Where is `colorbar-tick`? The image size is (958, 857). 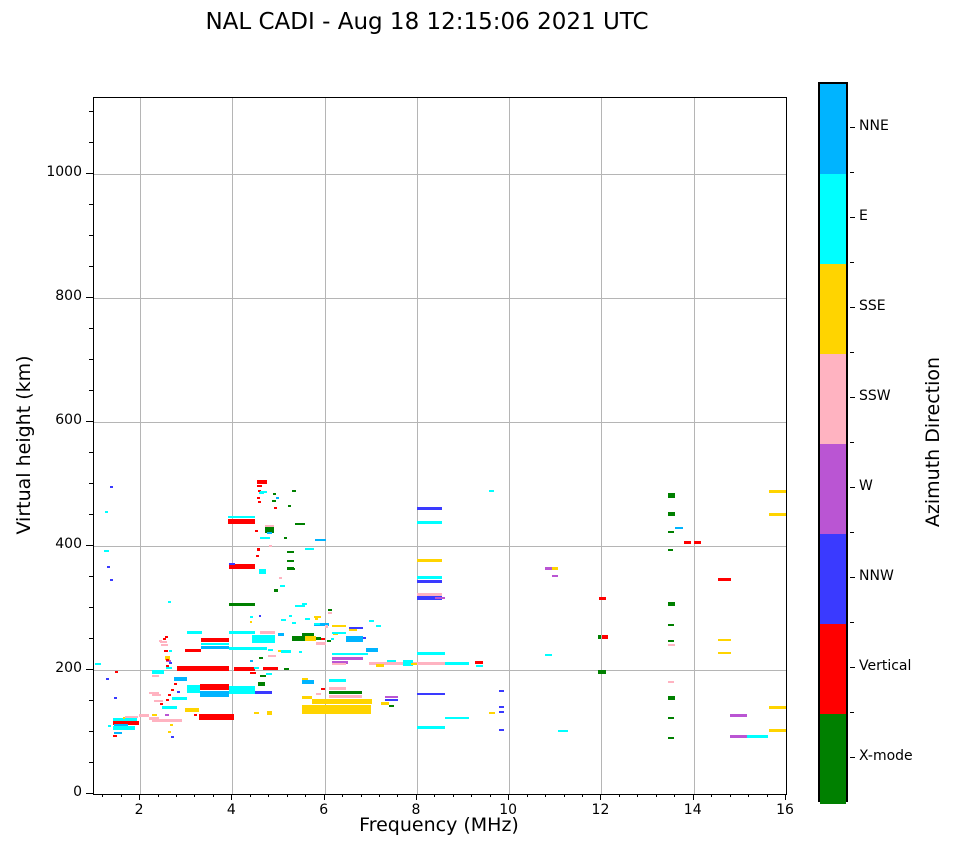 colorbar-tick is located at coordinates (852, 667).